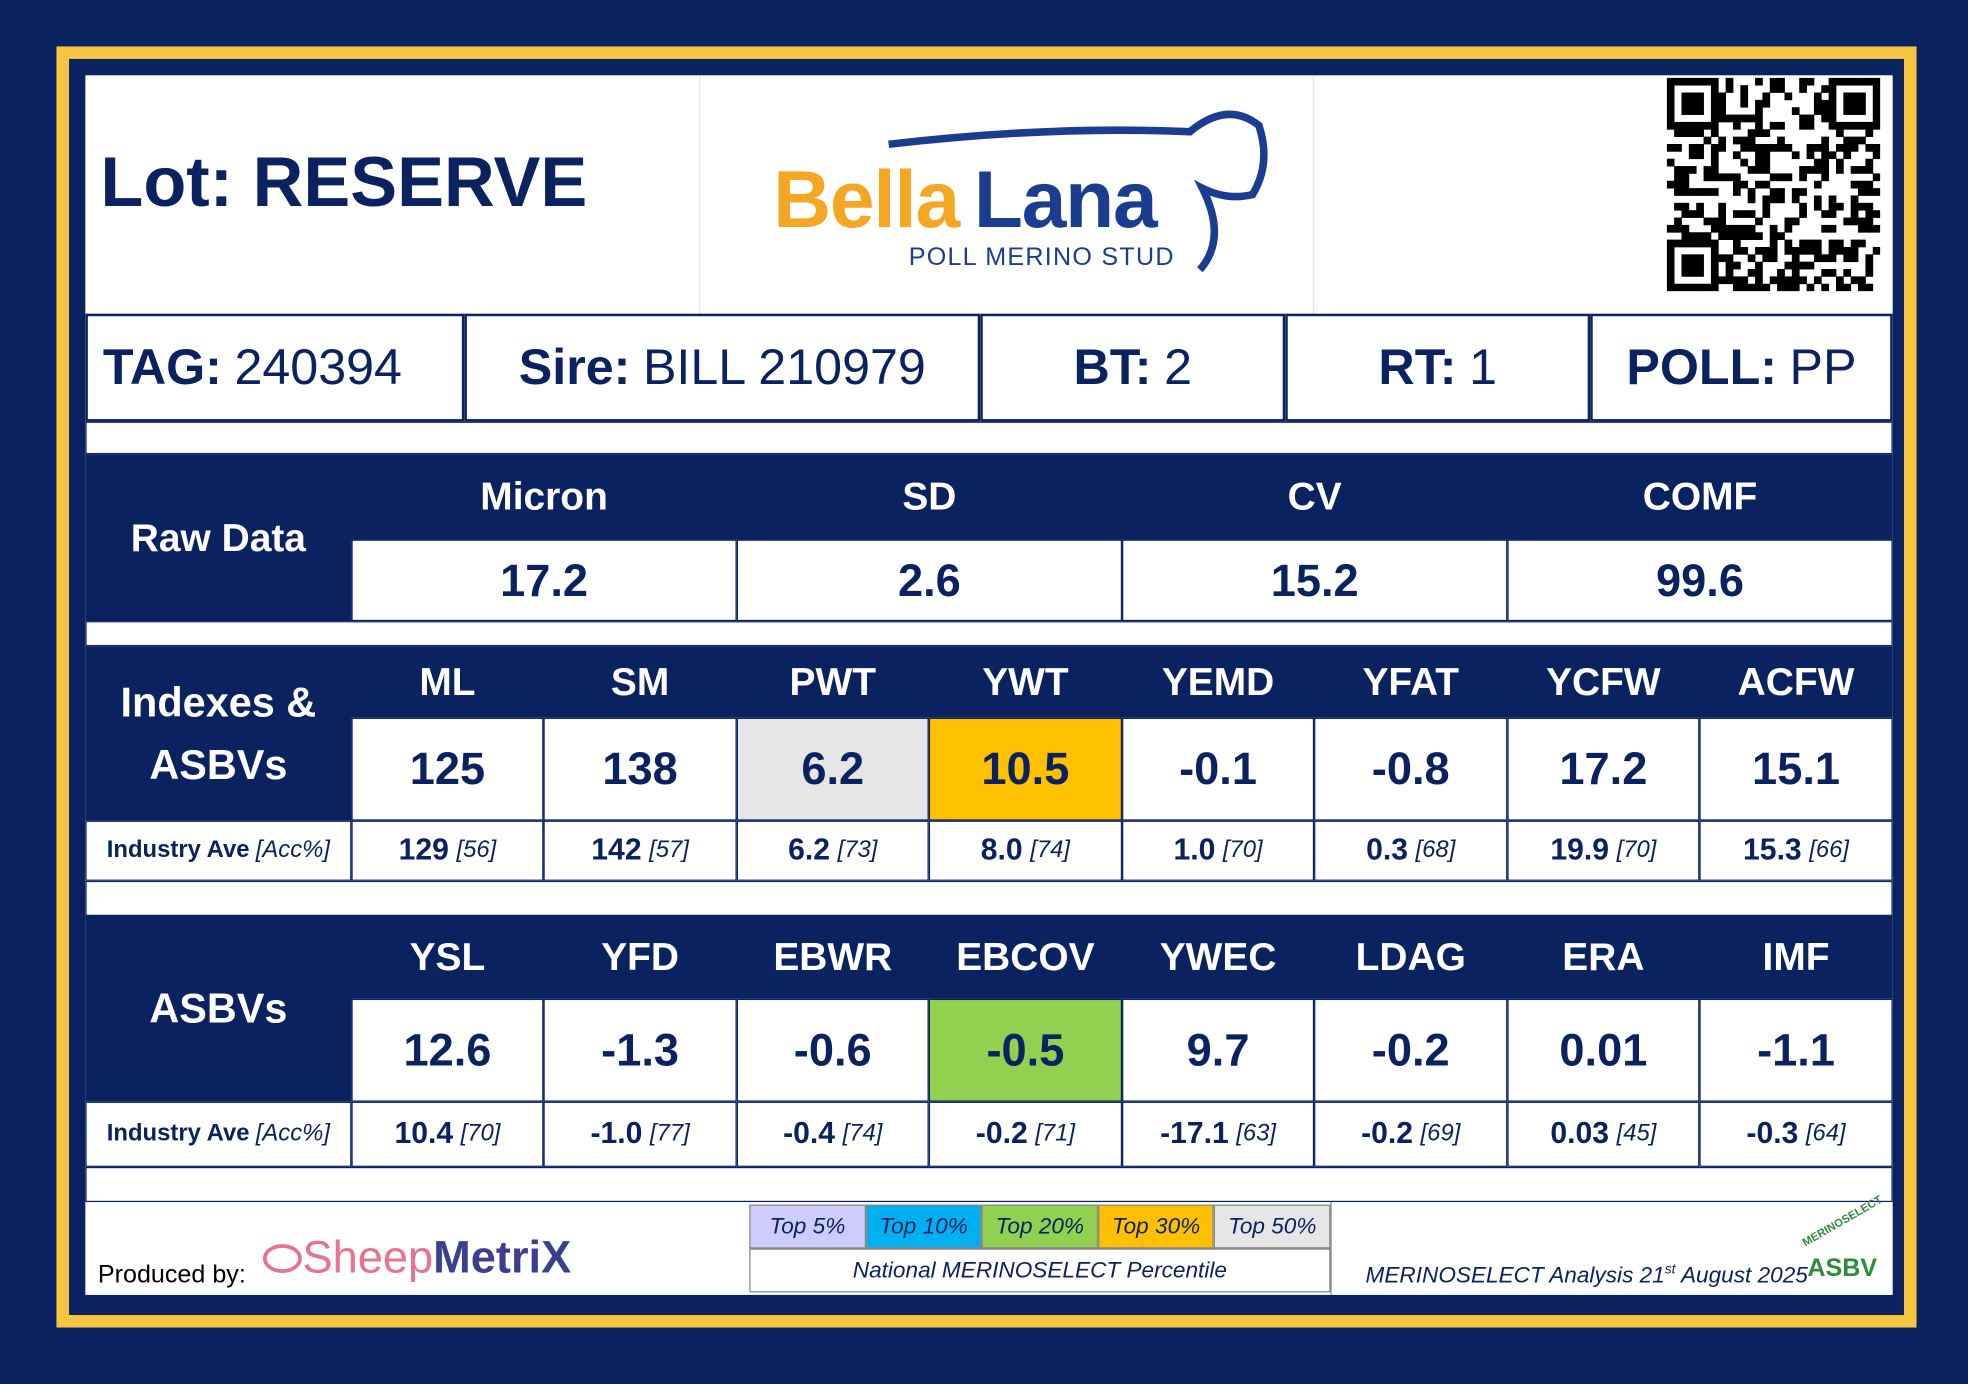 Image resolution: width=1968 pixels, height=1384 pixels. I want to click on value: 10.5, so click(1025, 768).